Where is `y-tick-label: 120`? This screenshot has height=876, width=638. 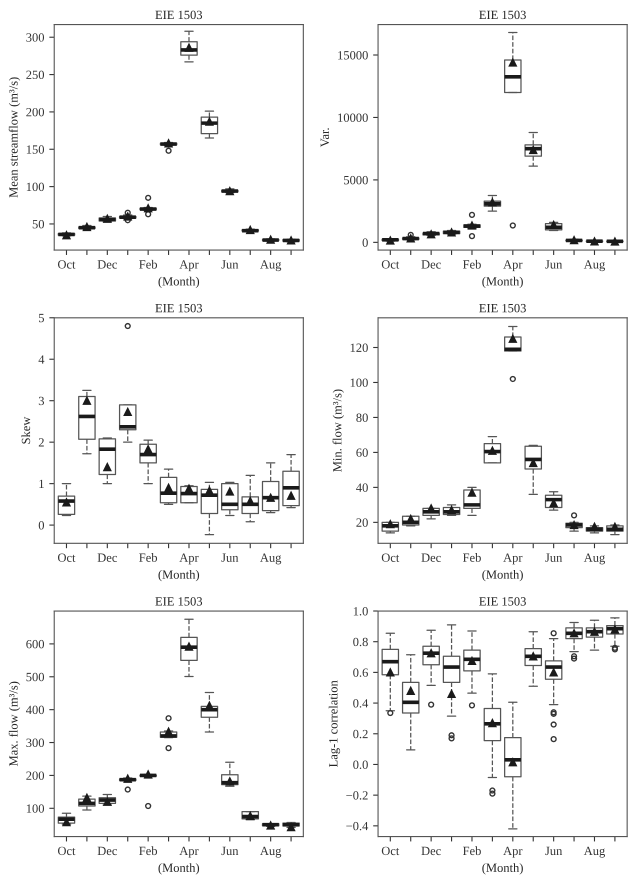
y-tick-label: 120 is located at coordinates (359, 348).